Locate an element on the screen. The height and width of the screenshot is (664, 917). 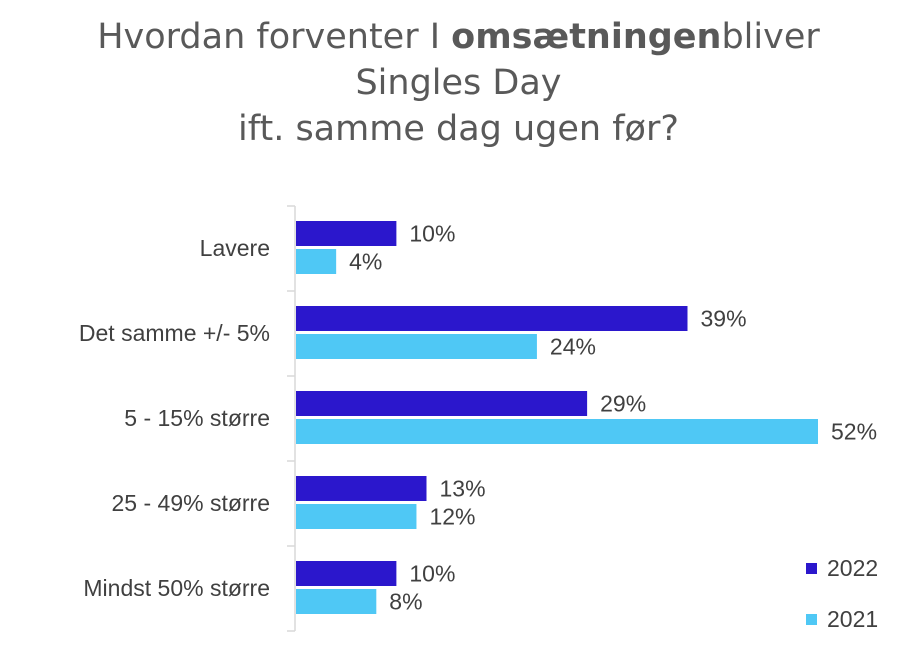
data-label: 8% is located at coordinates (405, 602).